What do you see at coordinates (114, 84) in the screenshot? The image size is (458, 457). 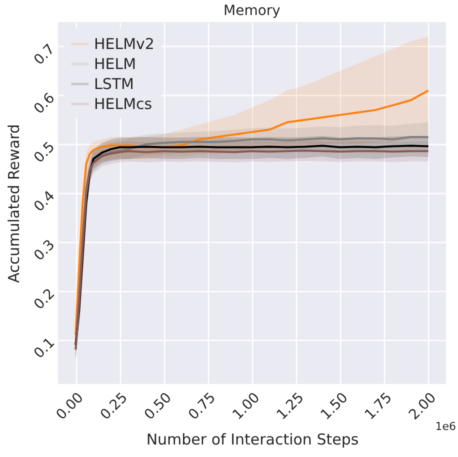 I see `legend-label: LSTM` at bounding box center [114, 84].